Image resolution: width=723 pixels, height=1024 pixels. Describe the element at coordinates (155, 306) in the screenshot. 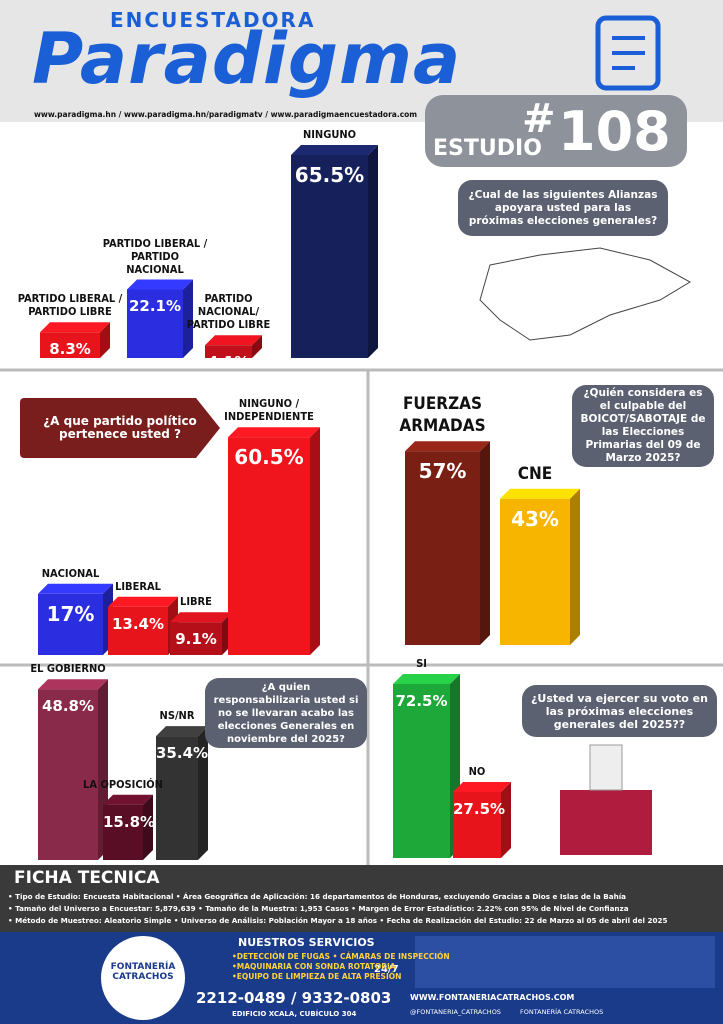

I see `value-label: 22.1%` at that location.